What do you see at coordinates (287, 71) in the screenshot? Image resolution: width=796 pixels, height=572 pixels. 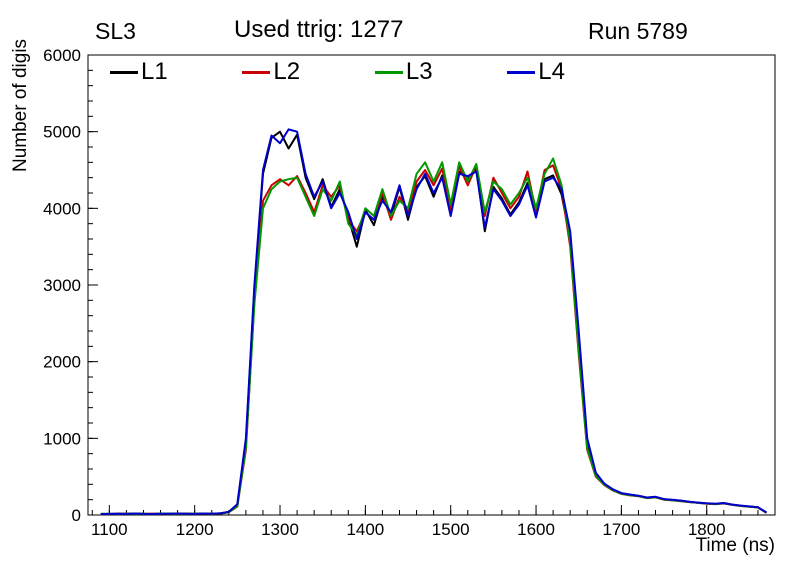 I see `legend-label: L2` at bounding box center [287, 71].